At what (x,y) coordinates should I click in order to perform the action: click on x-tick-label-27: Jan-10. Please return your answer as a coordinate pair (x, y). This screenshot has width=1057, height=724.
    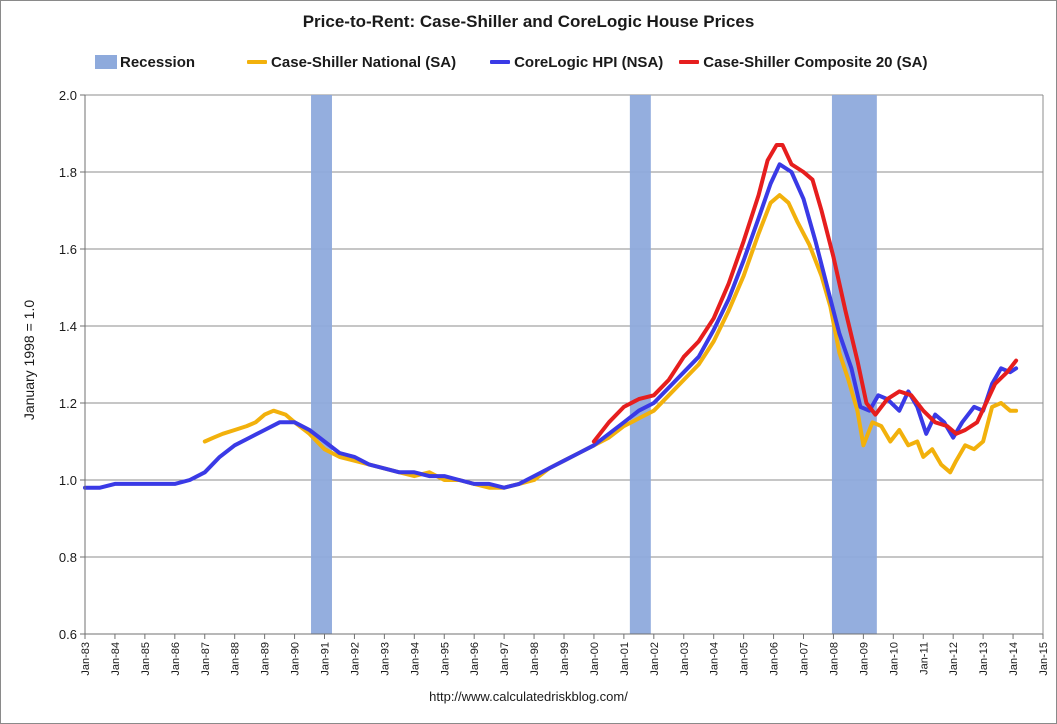
    Looking at the image, I should click on (894, 659).